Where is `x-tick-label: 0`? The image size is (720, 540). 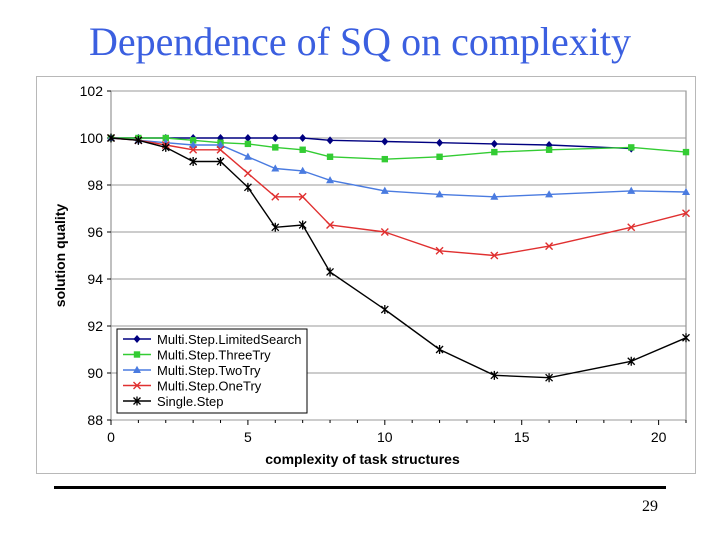
x-tick-label: 0 is located at coordinates (111, 437).